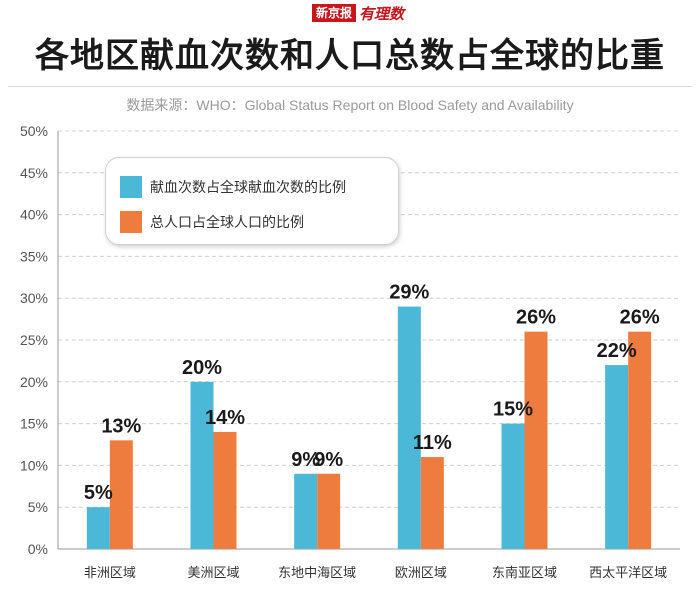  Describe the element at coordinates (202, 368) in the screenshot. I see `data-label: 20%` at that location.